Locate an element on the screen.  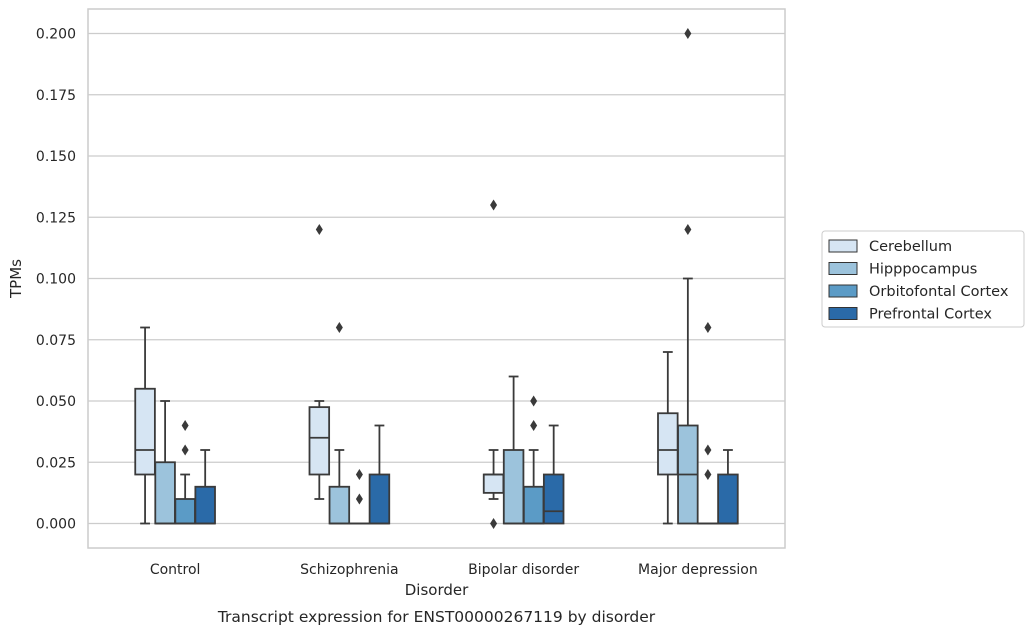
x-axis-label: Disorder is located at coordinates (437, 590).